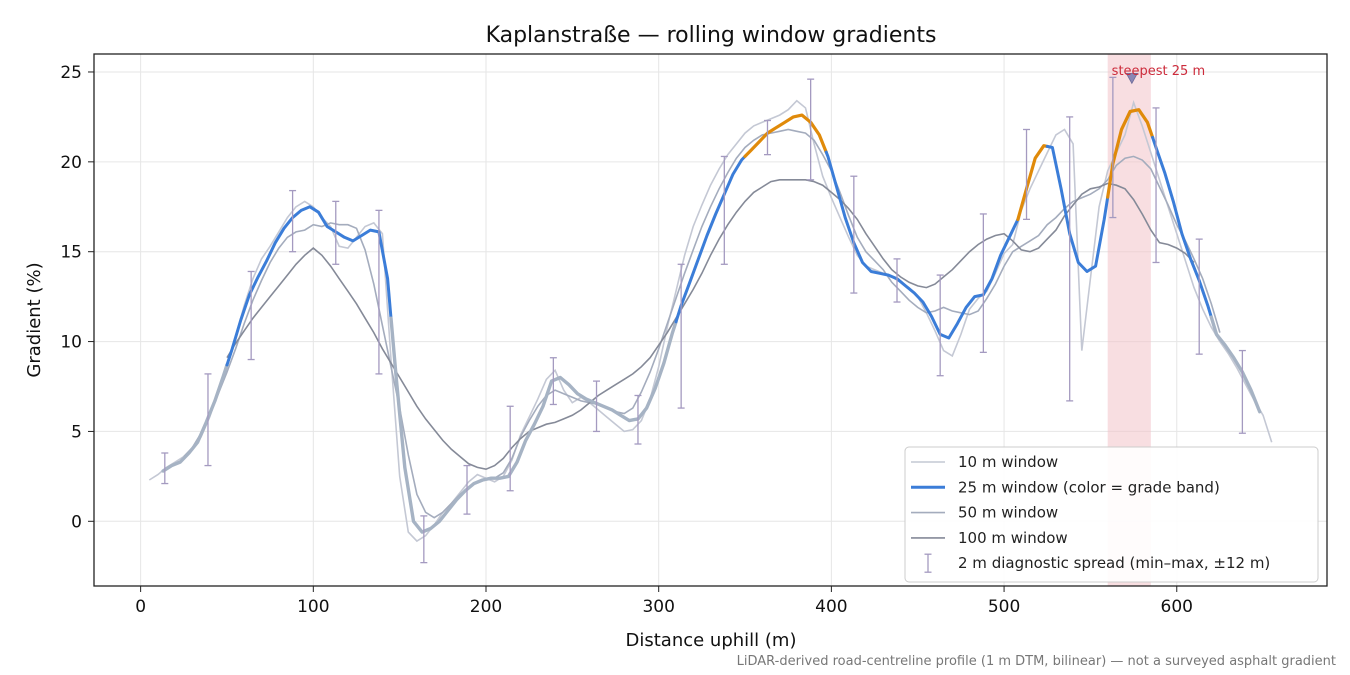 Image resolution: width=1350 pixels, height=675 pixels. What do you see at coordinates (1089, 487) in the screenshot?
I see `legend-label-25m: 25 m window (color = grade band)` at bounding box center [1089, 487].